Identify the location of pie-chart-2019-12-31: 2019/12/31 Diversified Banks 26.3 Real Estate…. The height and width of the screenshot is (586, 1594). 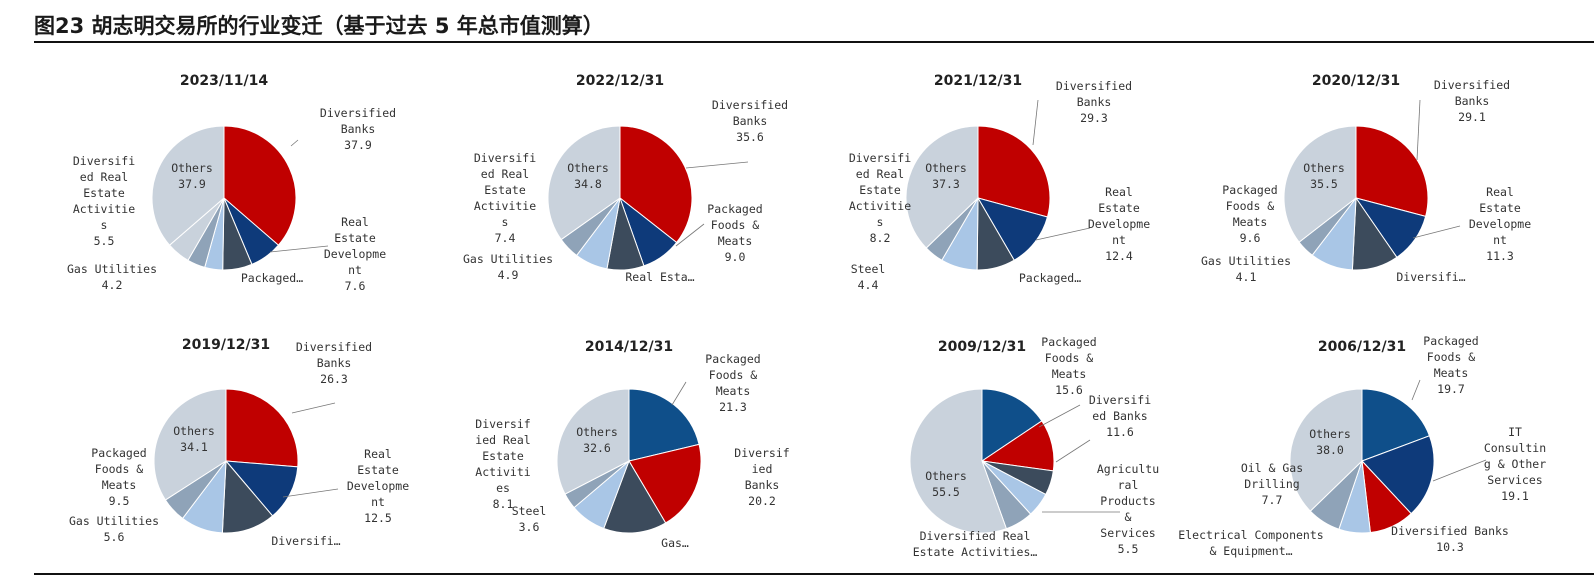
(239, 442).